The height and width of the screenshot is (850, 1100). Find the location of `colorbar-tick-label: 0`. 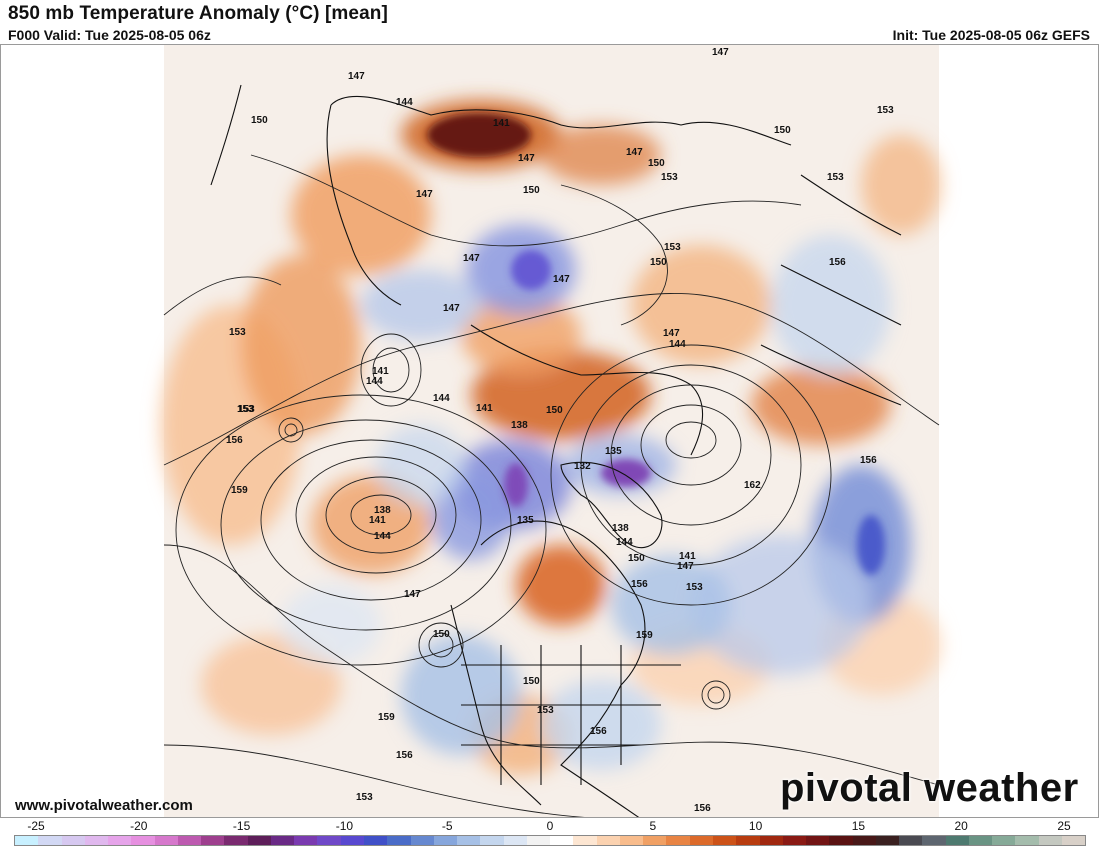

colorbar-tick-label: 0 is located at coordinates (550, 826).